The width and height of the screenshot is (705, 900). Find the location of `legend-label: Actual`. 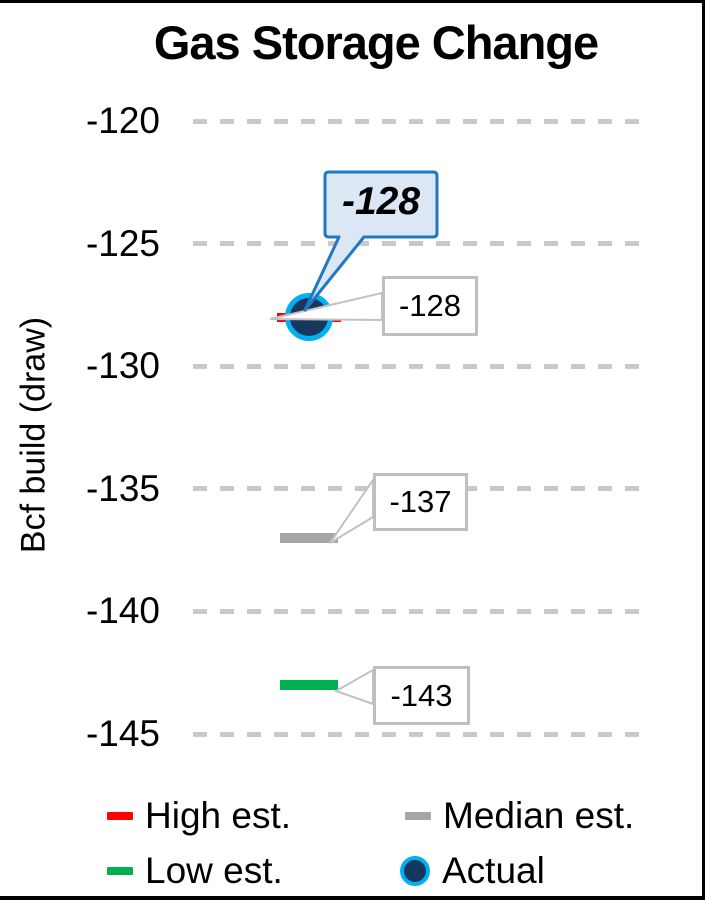

legend-label: Actual is located at coordinates (493, 870).